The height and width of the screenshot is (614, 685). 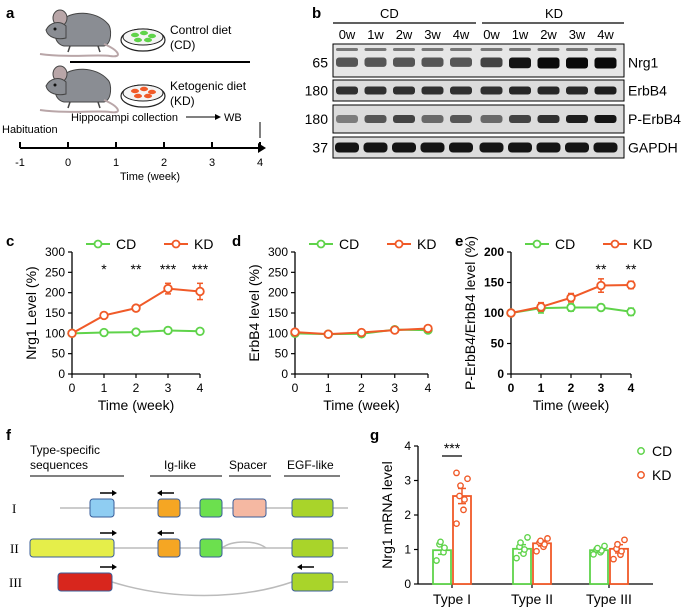 What do you see at coordinates (126, 244) in the screenshot?
I see `legend-label: CD` at bounding box center [126, 244].